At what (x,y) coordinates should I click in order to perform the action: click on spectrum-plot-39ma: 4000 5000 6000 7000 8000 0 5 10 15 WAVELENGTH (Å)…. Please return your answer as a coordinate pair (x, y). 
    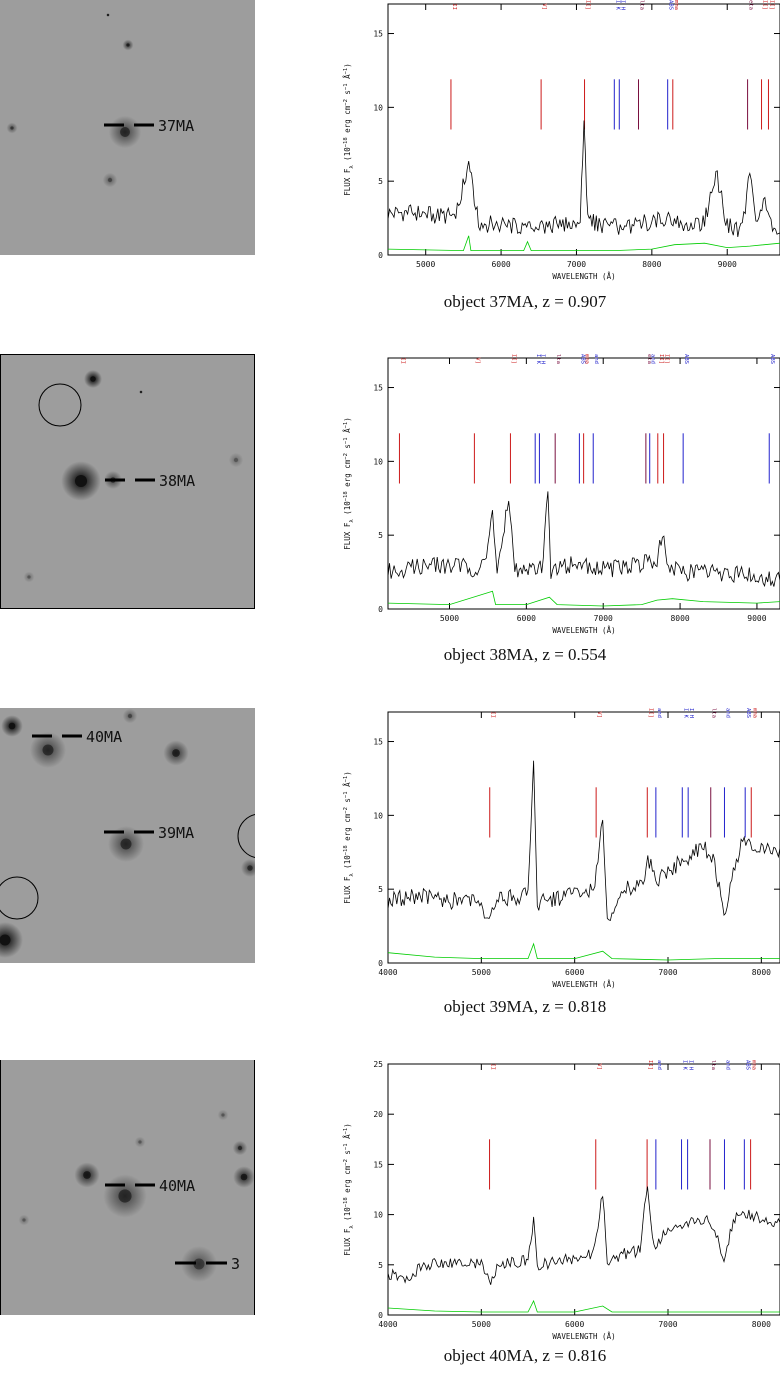
    Looking at the image, I should click on (555, 858).